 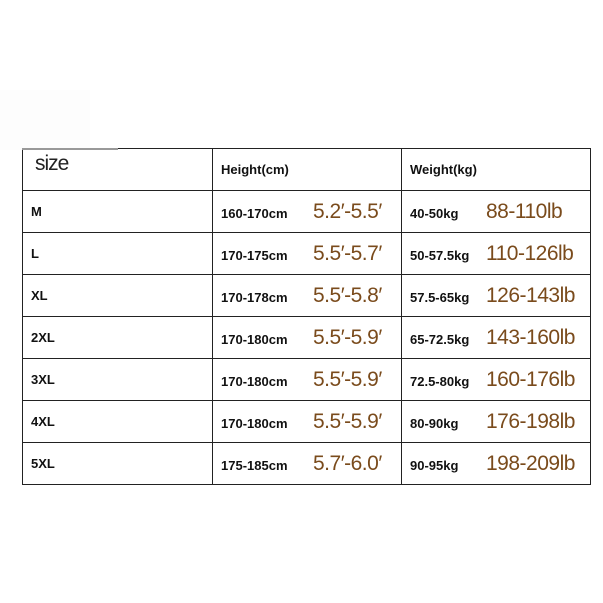 I want to click on weight-cell: 50-57.5kg 110-126lb, so click(x=496, y=253).